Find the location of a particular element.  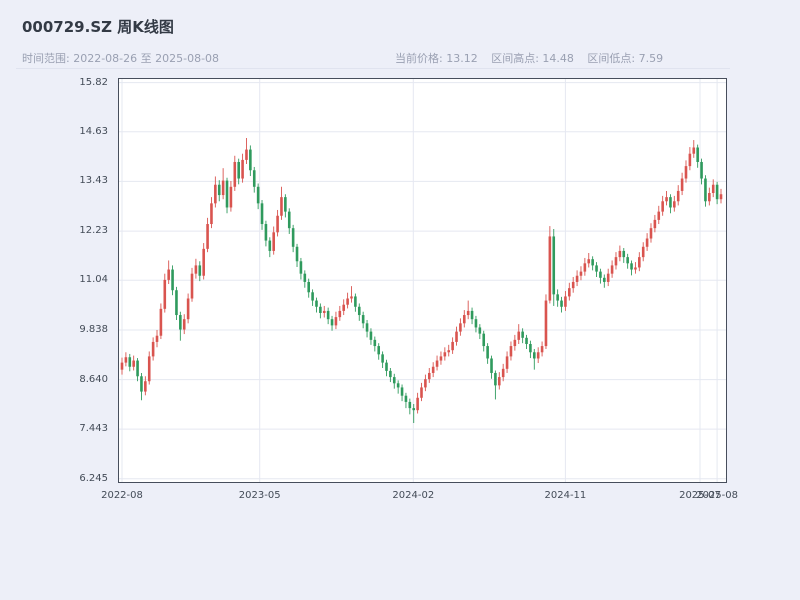

y-tick-label: 9.838 is located at coordinates (93, 330).